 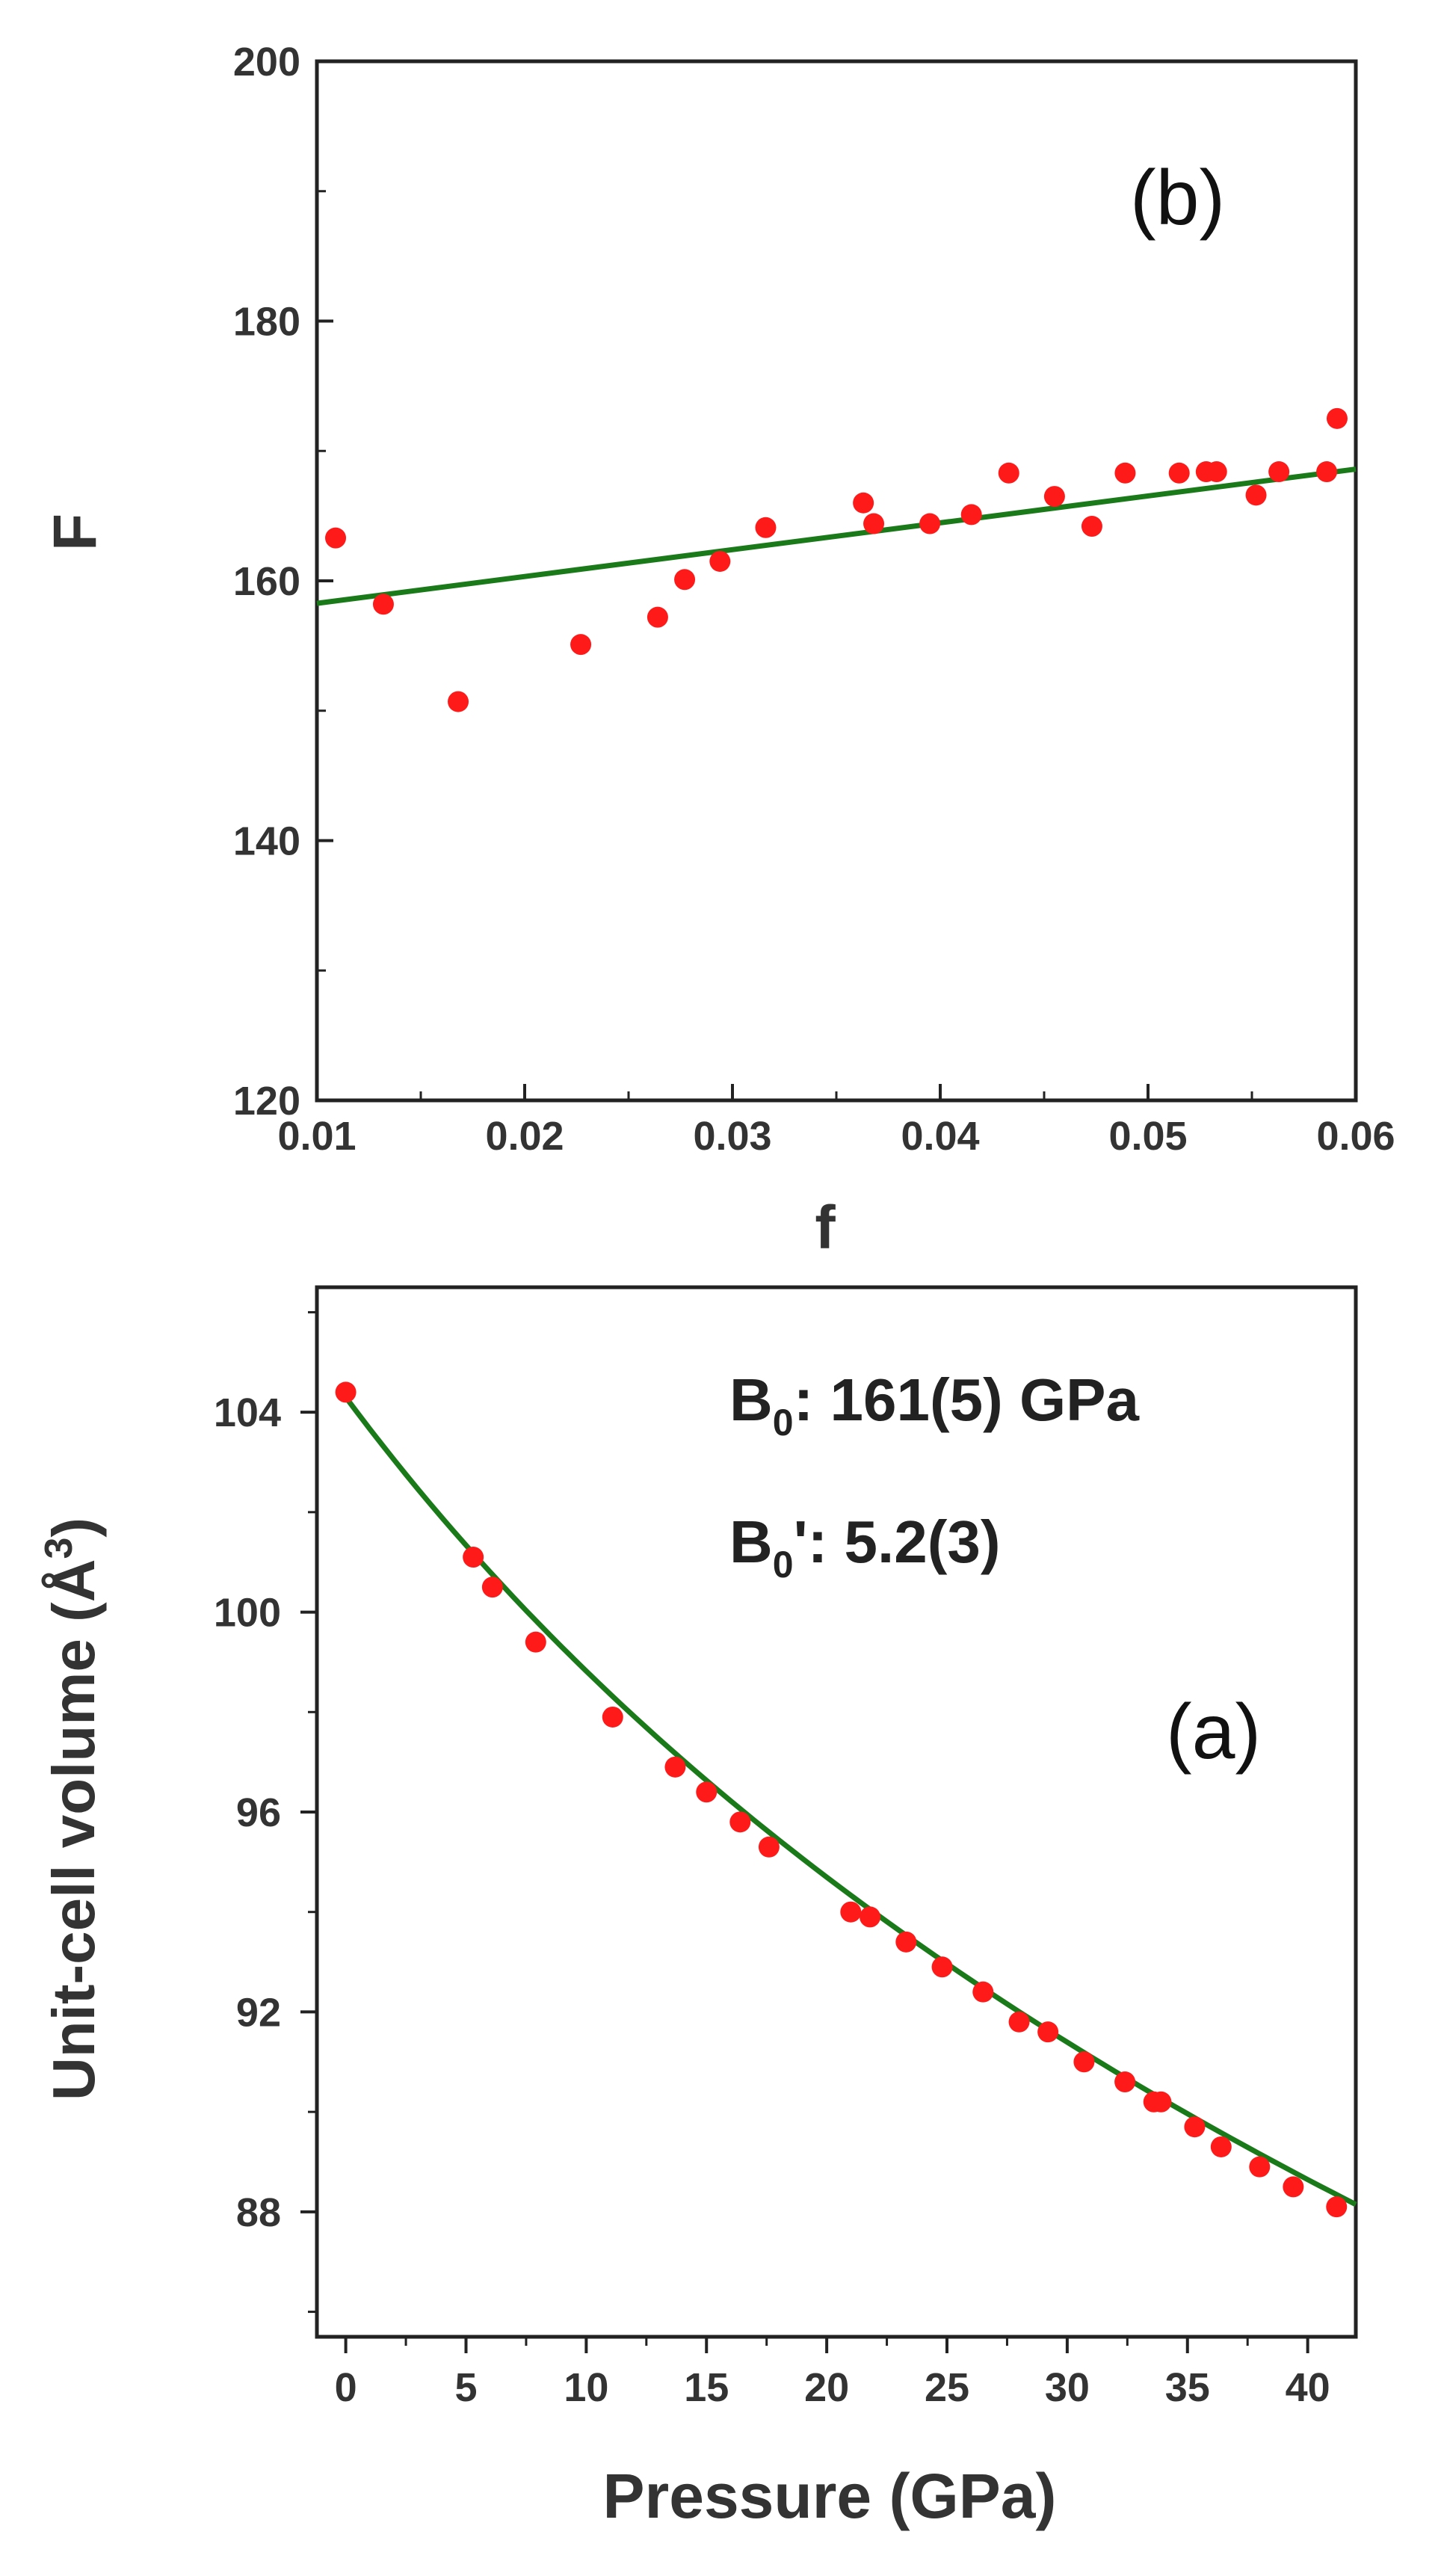 What do you see at coordinates (1213, 1732) in the screenshot?
I see `panel-label-a: (a)` at bounding box center [1213, 1732].